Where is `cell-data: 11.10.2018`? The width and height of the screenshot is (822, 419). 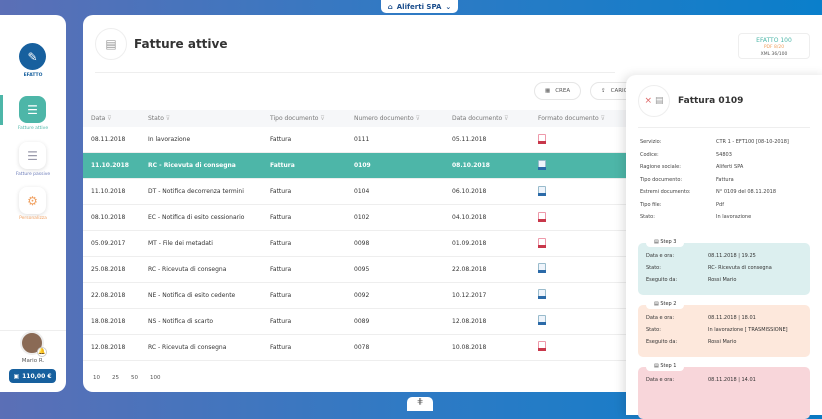 cell-data: 11.10.2018 is located at coordinates (111, 192).